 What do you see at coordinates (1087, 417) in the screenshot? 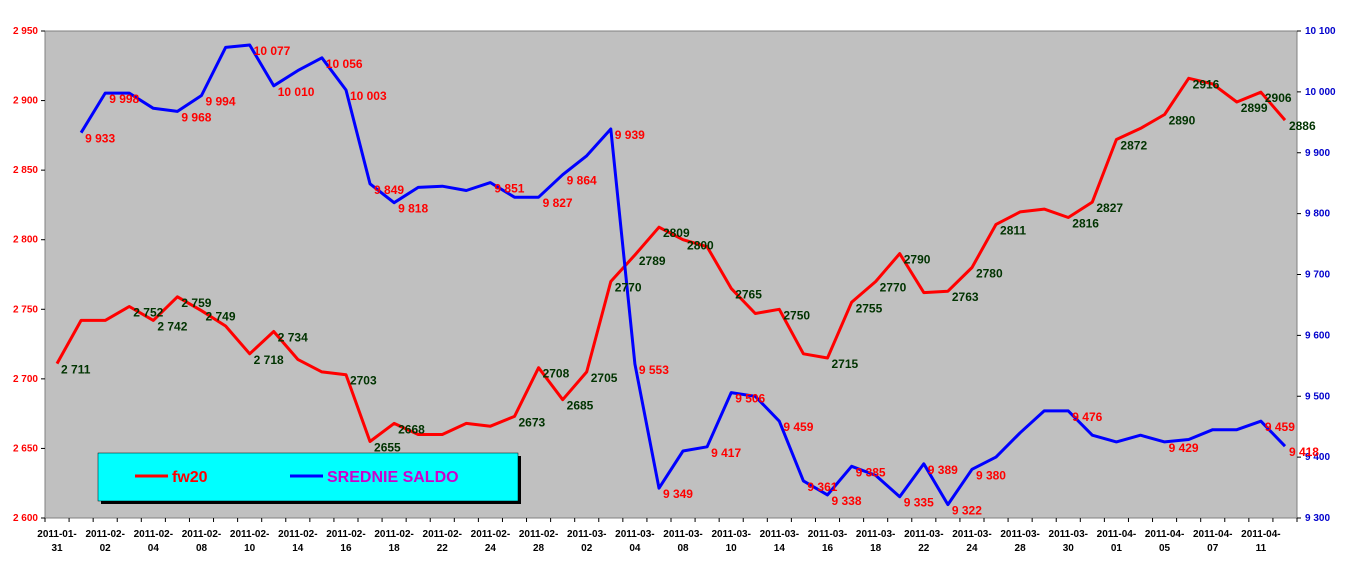
I see `data-label: 9 476` at bounding box center [1087, 417].